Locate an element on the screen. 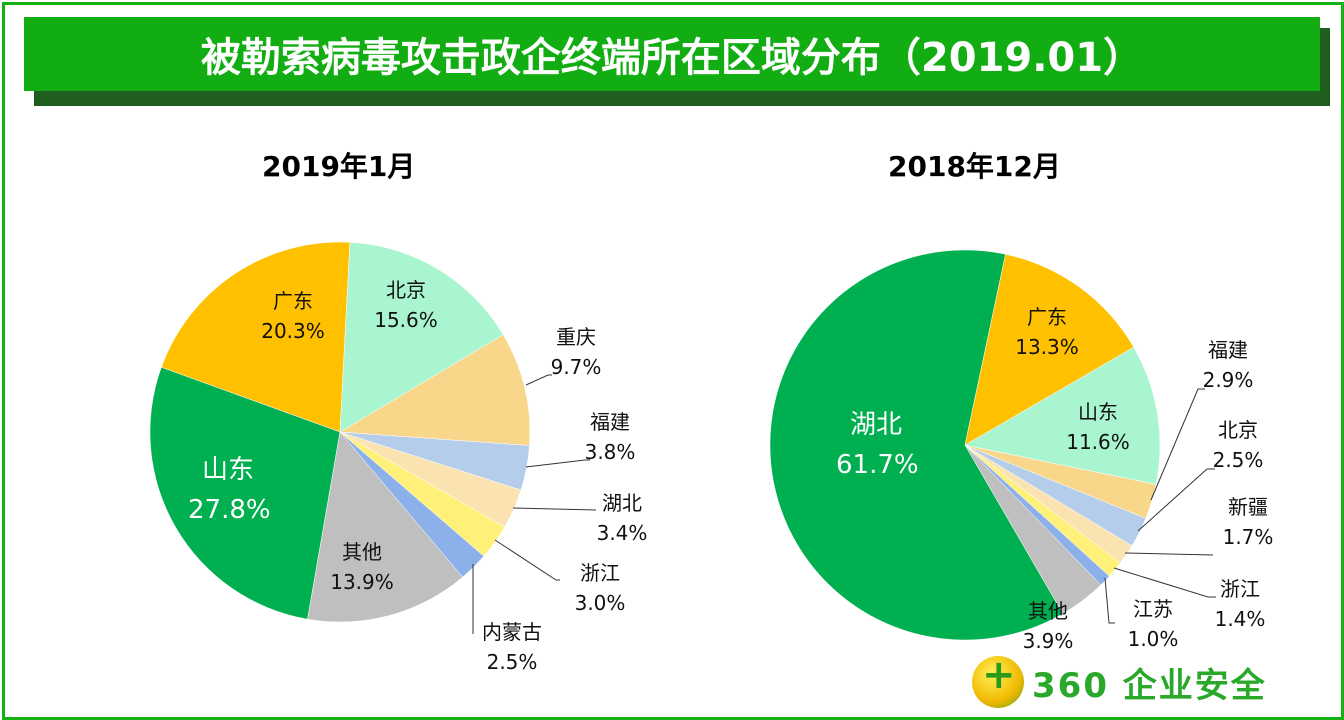  data-label: 广东 13.3% is located at coordinates (1047, 332).